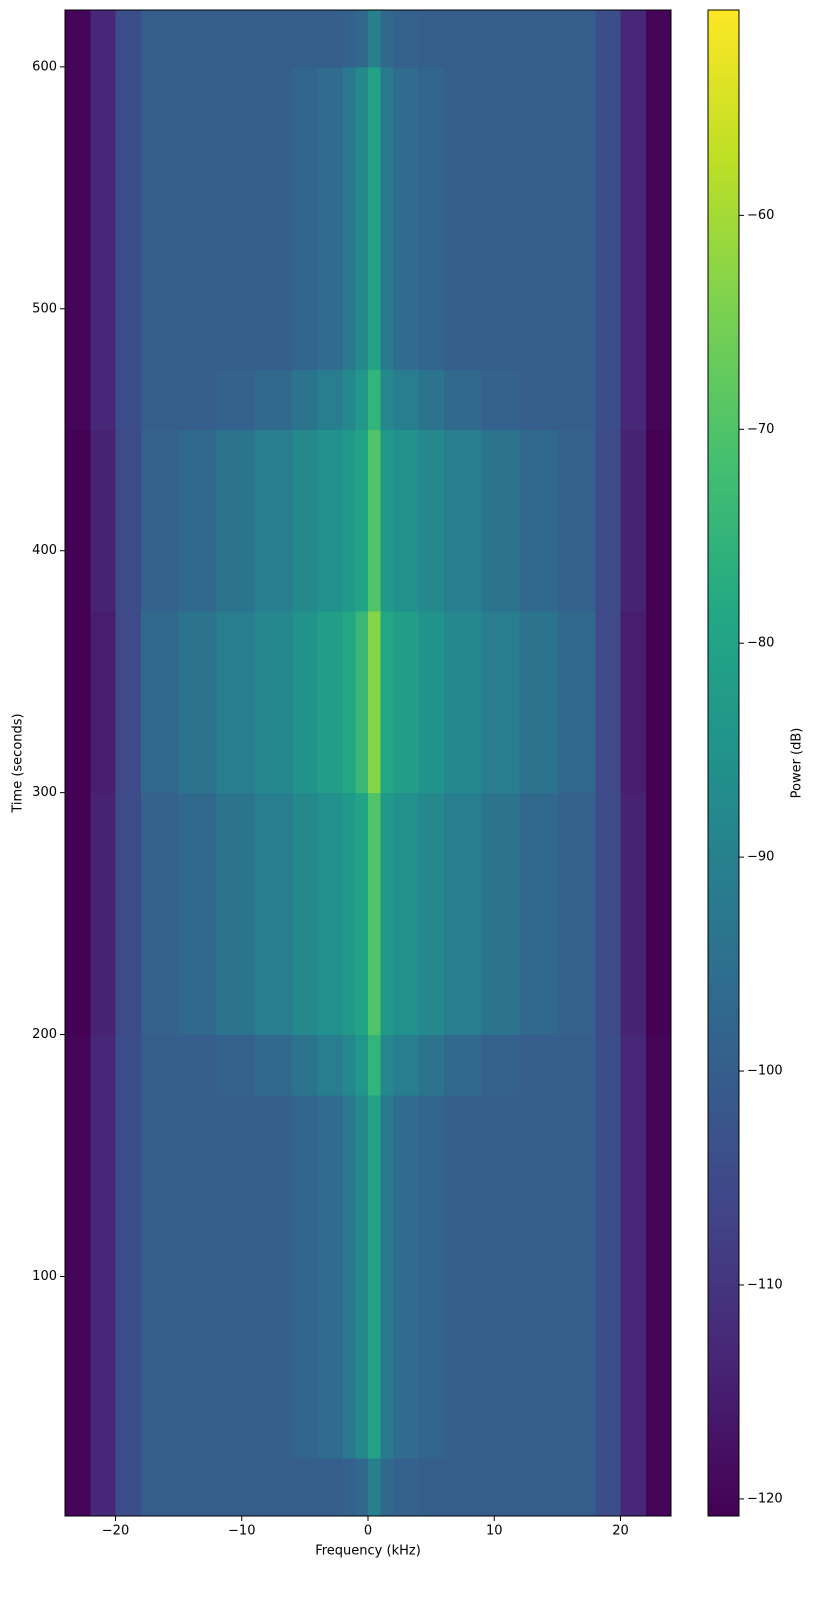 The image size is (832, 1603). What do you see at coordinates (760, 215) in the screenshot?
I see `colorbar-tick-label: −60` at bounding box center [760, 215].